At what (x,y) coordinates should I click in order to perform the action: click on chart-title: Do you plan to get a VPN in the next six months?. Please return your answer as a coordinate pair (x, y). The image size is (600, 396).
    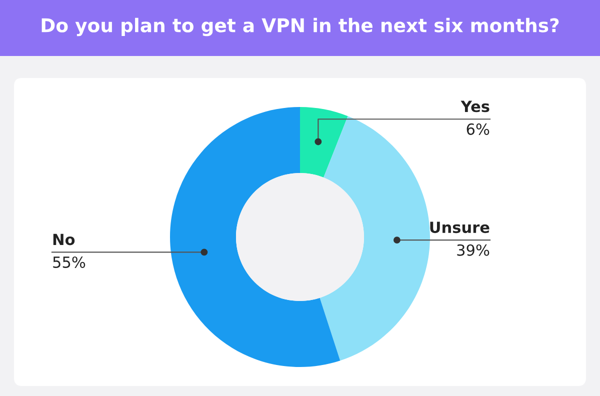
    Looking at the image, I should click on (300, 27).